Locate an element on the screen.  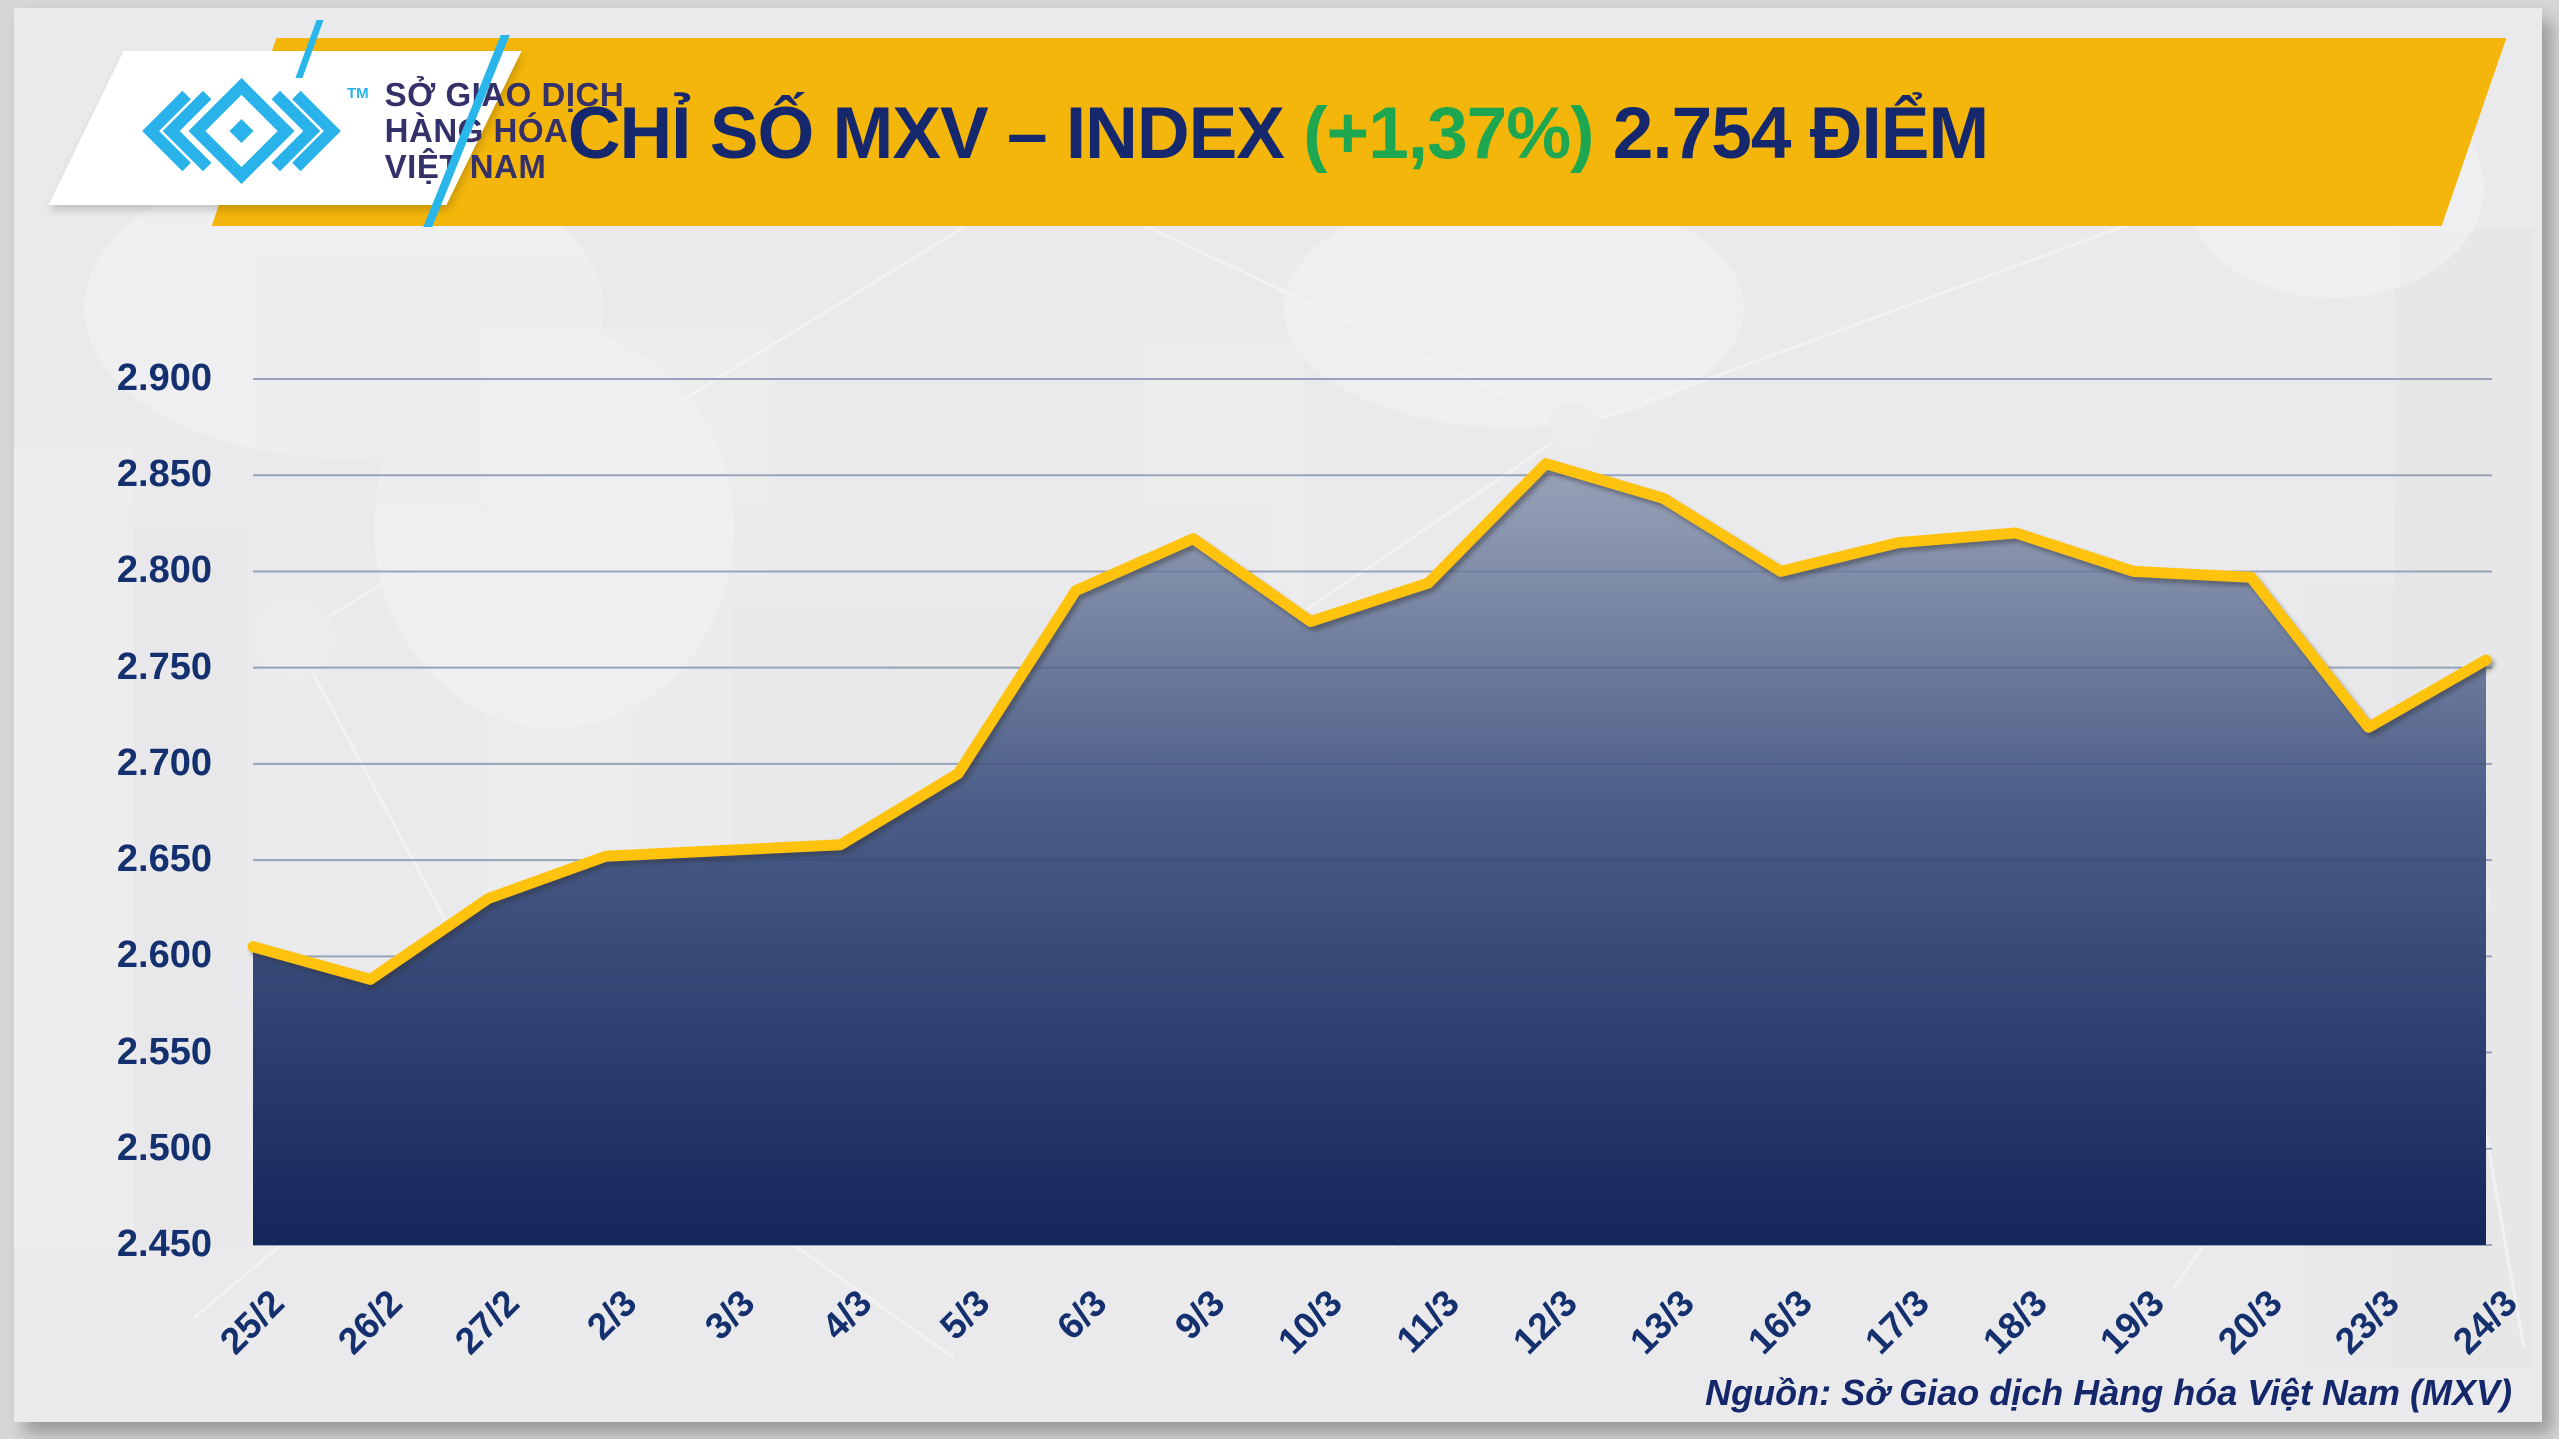
logo-line-1: SỞ GIAO DỊCH is located at coordinates (504, 94).